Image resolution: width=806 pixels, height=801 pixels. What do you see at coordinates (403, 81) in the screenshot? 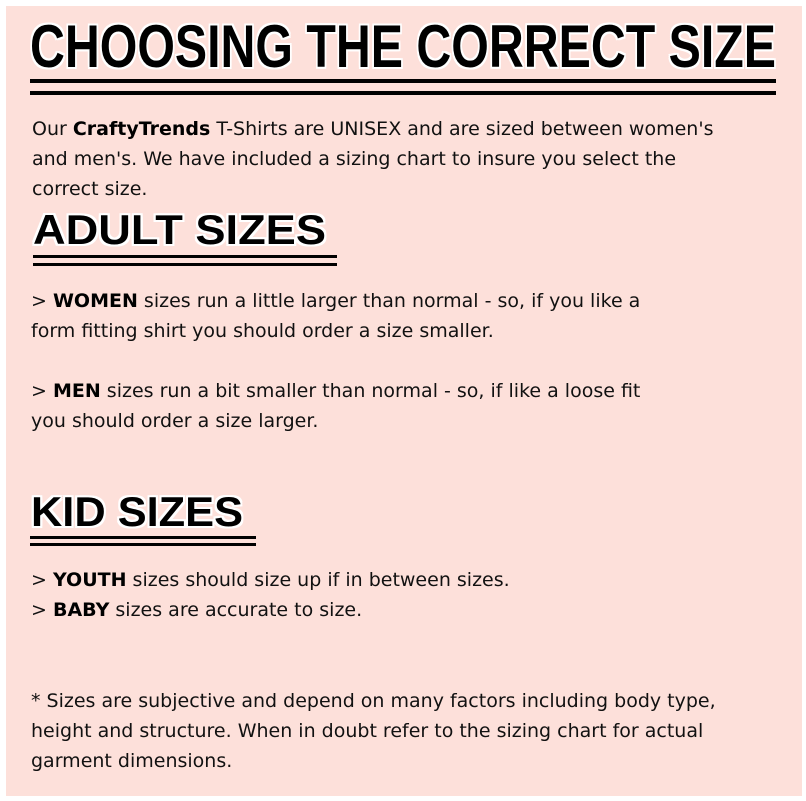
I see `title-divider-top` at bounding box center [403, 81].